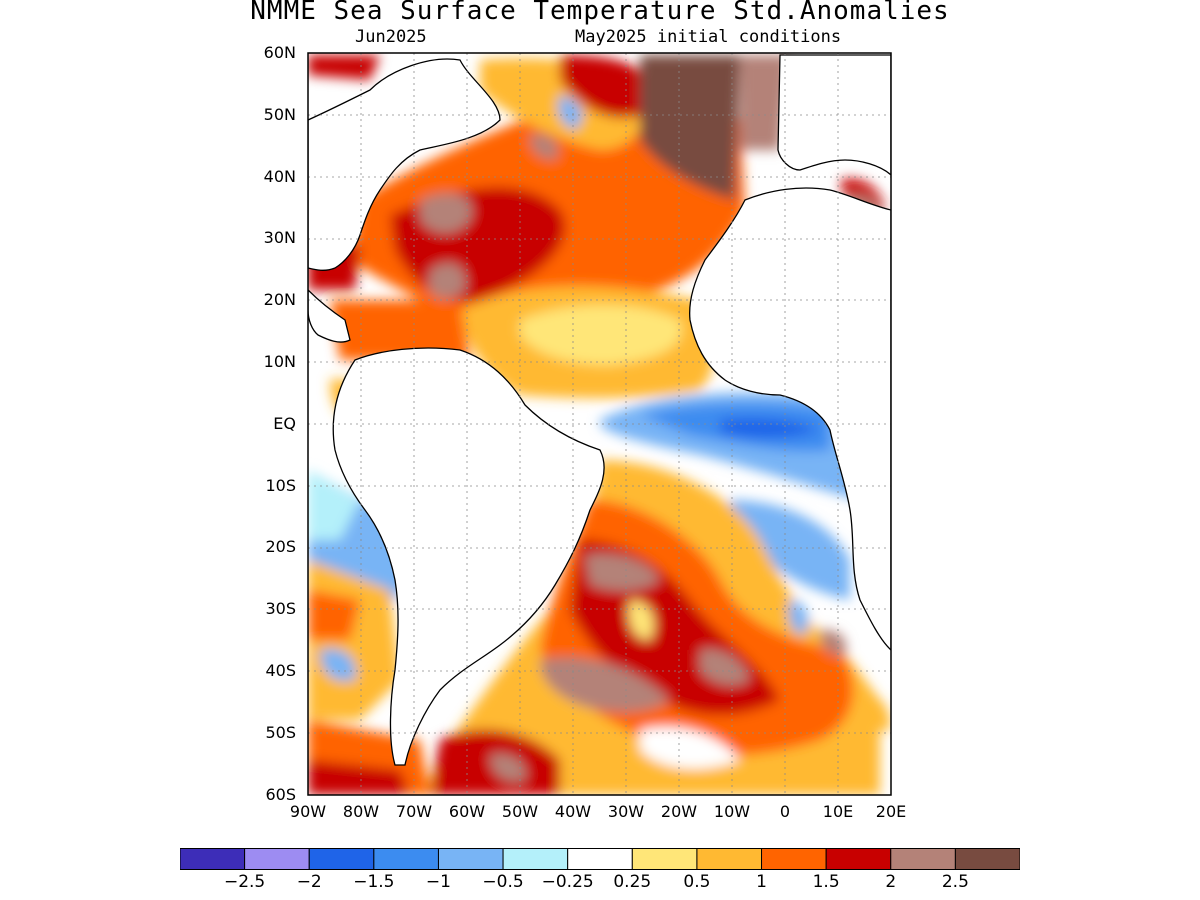 Image resolution: width=1200 pixels, height=900 pixels. What do you see at coordinates (309, 882) in the screenshot?
I see `colorbar-tick-label: −2` at bounding box center [309, 882].